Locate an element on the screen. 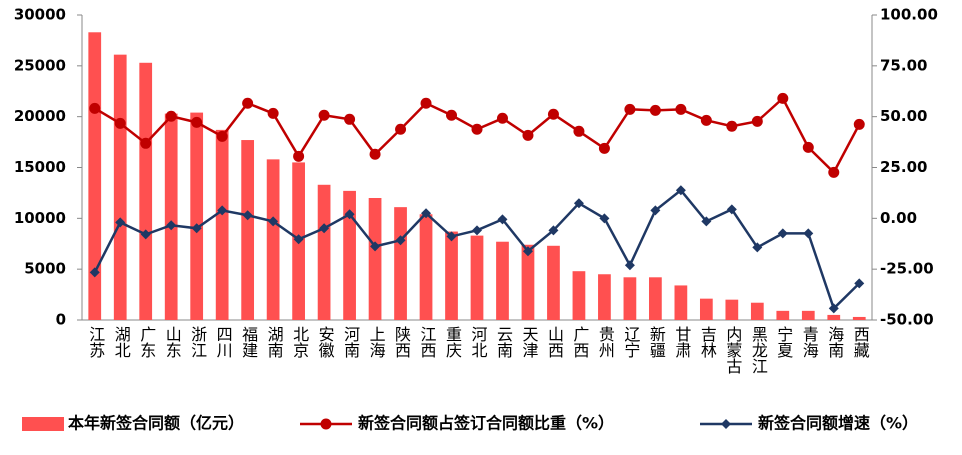 Image resolution: width=962 pixels, height=455 pixels. y-tick-label: 30000 is located at coordinates (40, 15).